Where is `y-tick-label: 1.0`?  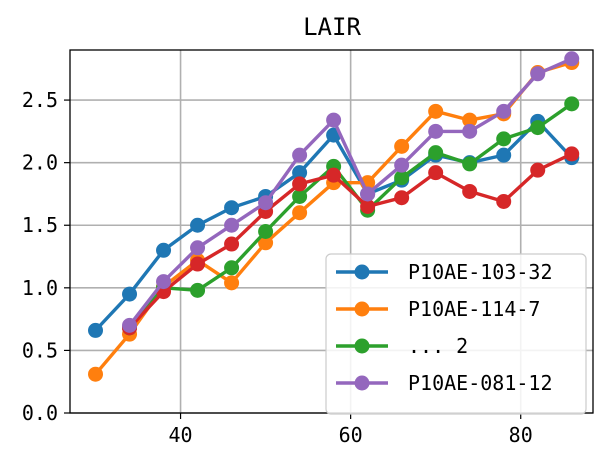
y-tick-label: 1.0 is located at coordinates (40, 288).